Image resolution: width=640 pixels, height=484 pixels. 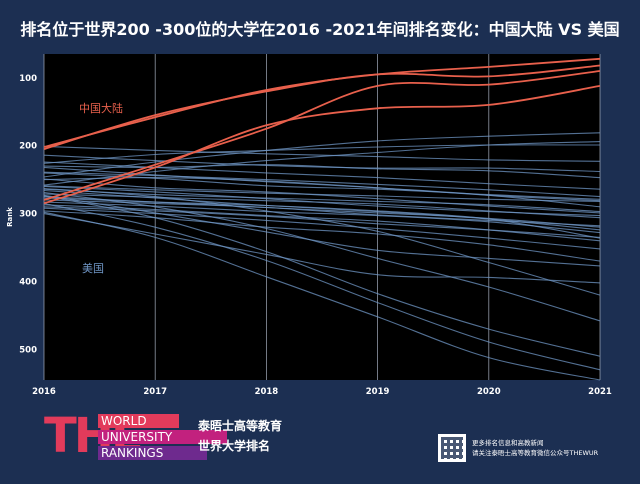 What do you see at coordinates (10, 217) in the screenshot?
I see `y-axis-label: Rank` at bounding box center [10, 217].